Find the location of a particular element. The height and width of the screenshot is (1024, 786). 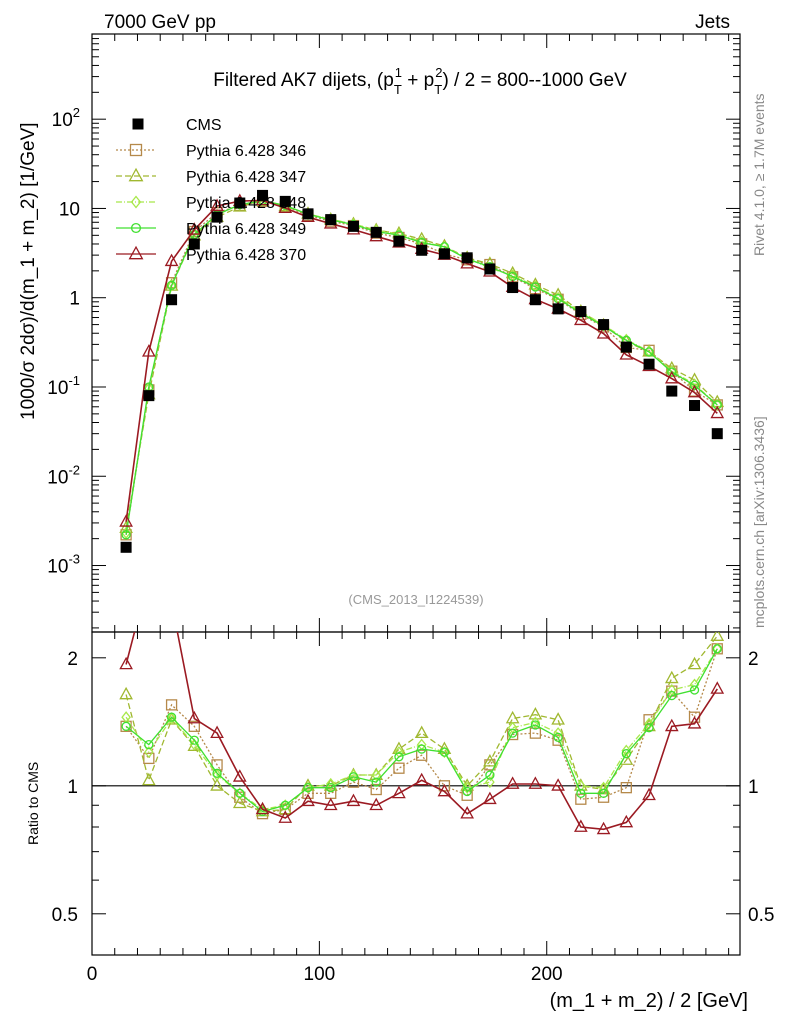

x-tick-label: 100 is located at coordinates (320, 974).